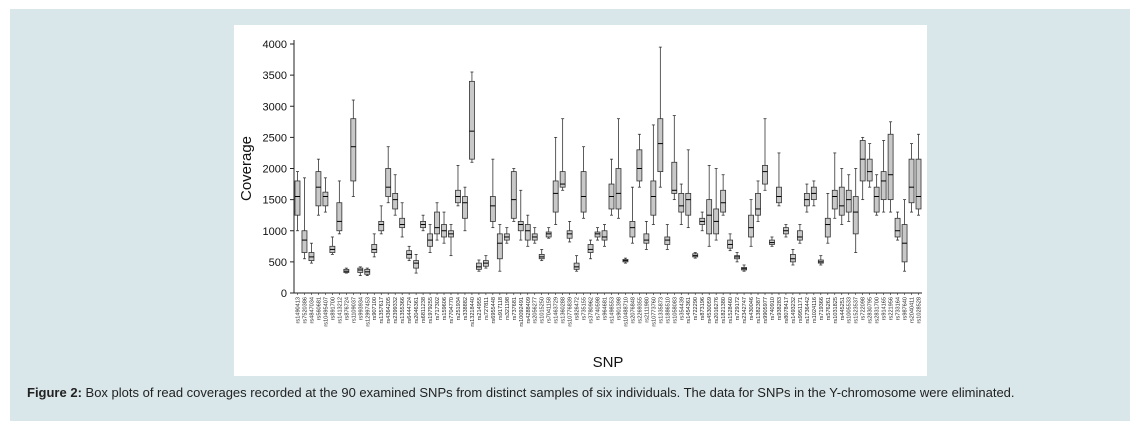 This screenshot has height=429, width=1140. I want to click on x-tick-label: rs1015250, so click(543, 310).